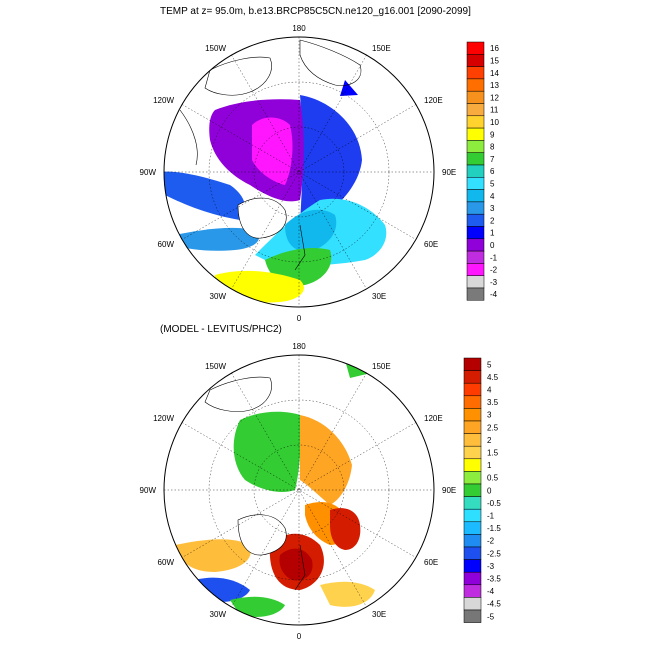  What do you see at coordinates (493, 427) in the screenshot?
I see `bottom-colorbar-label: 2.5` at bounding box center [493, 427].